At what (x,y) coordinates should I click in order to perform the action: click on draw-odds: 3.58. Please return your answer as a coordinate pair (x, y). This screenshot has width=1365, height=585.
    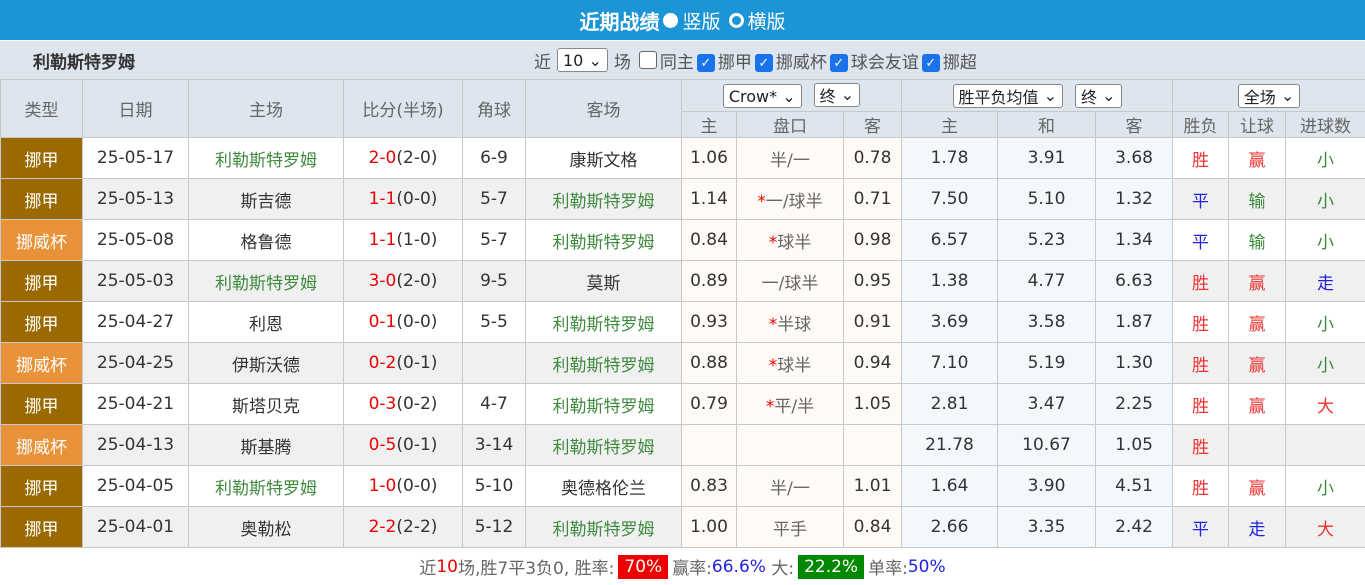
    Looking at the image, I should click on (1047, 322).